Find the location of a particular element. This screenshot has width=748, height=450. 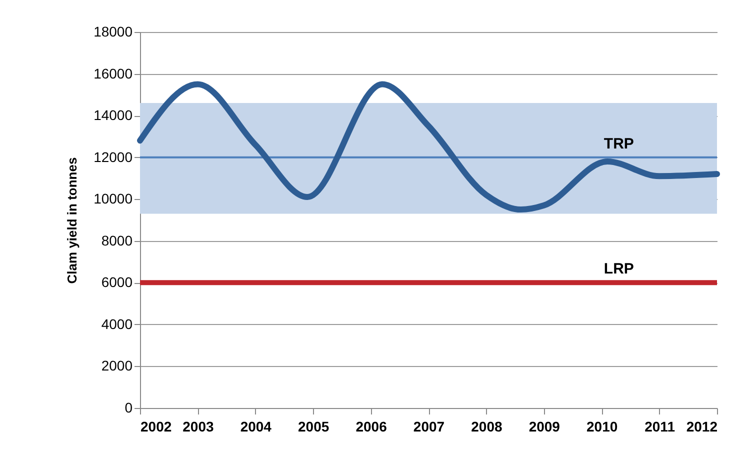

y-tick-label: 14000 is located at coordinates (113, 115).